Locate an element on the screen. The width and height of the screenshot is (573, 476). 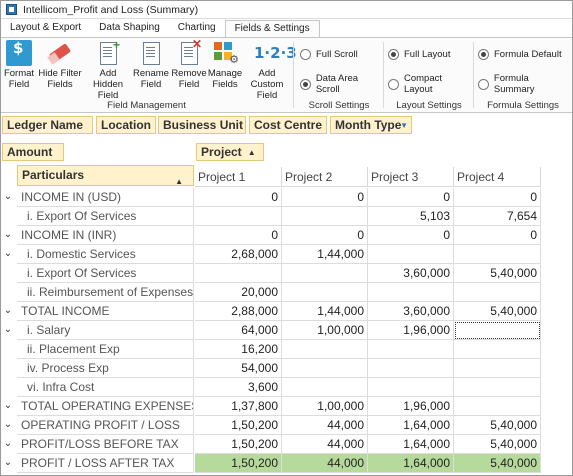
tab-layout-export: Layout & Export is located at coordinates (46, 27).